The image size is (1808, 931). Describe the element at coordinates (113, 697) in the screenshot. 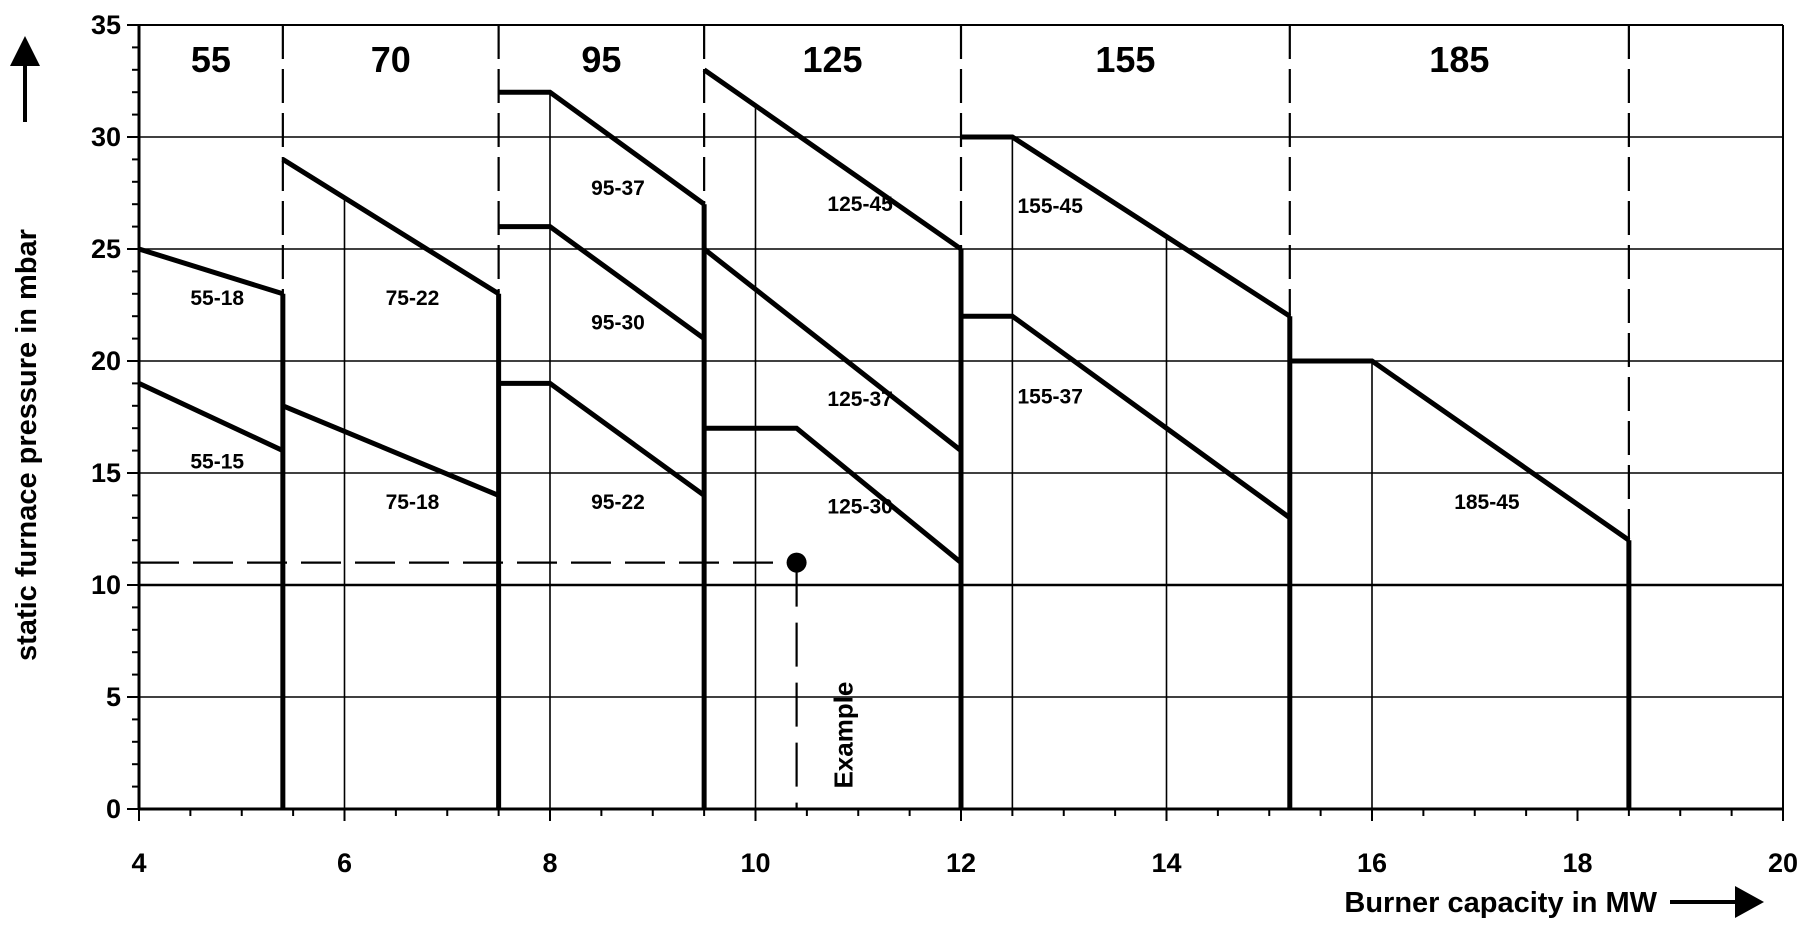

I see `y-tick-label: 5` at that location.